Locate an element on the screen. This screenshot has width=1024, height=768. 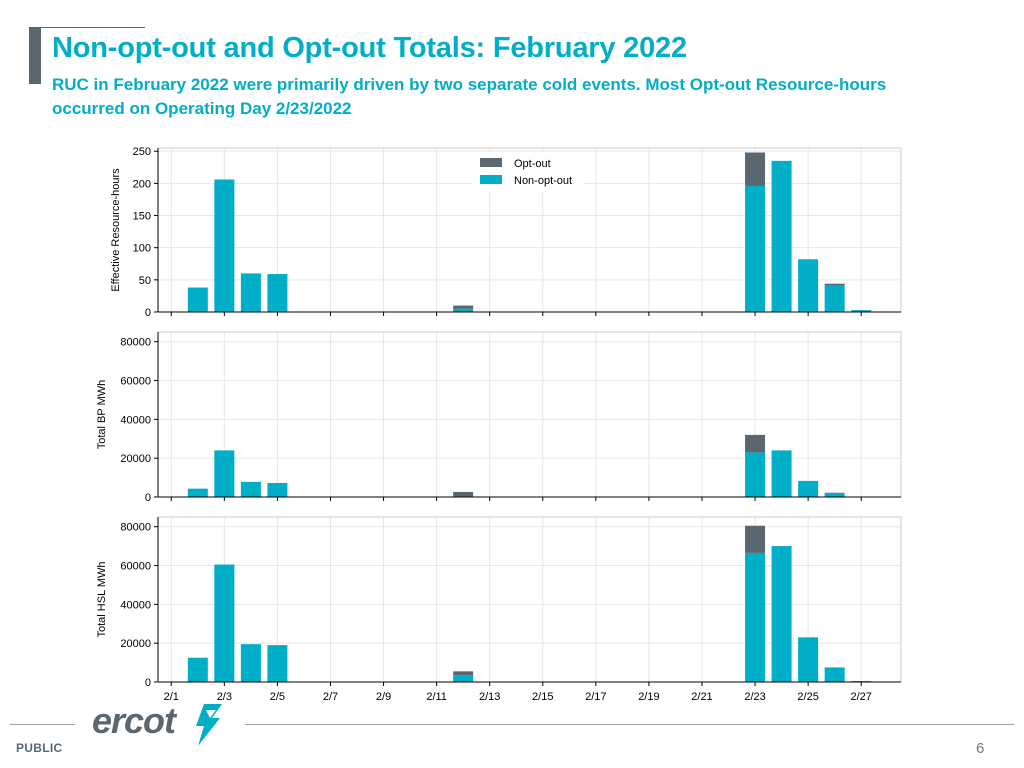
x-tick-label: 2/5 is located at coordinates (277, 697).